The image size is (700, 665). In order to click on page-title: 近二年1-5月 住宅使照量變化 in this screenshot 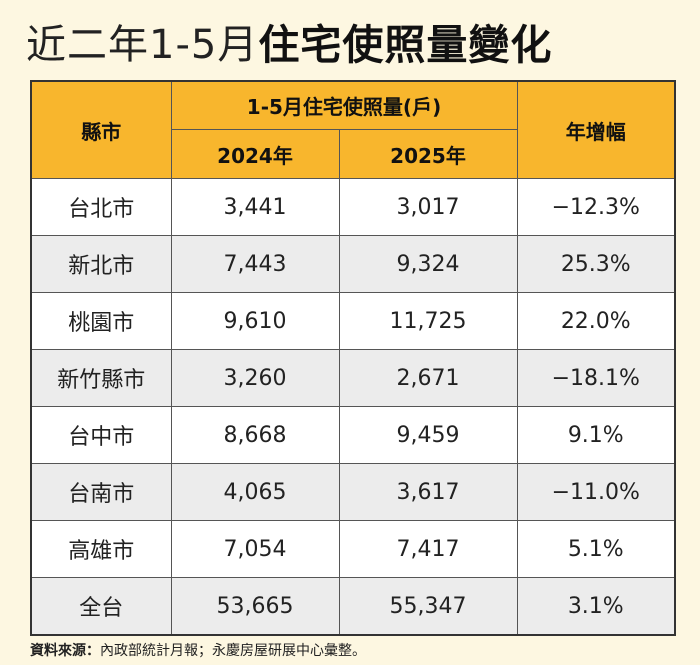, I will do `click(356, 41)`.